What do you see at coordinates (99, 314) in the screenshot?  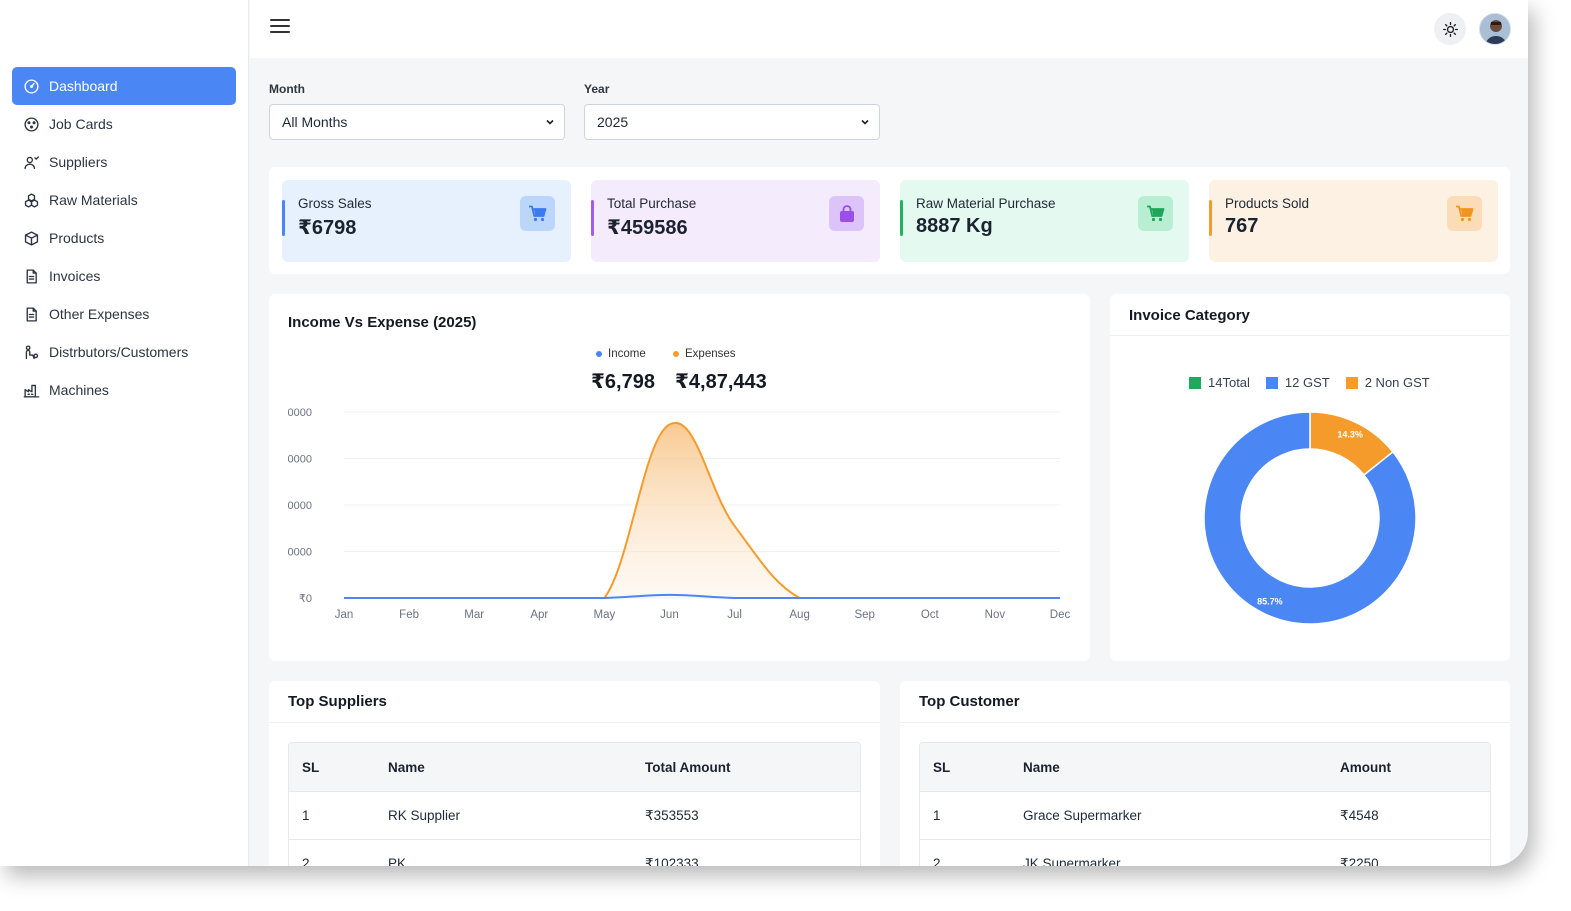 I see `sidebar-item-label: Other Expenses` at bounding box center [99, 314].